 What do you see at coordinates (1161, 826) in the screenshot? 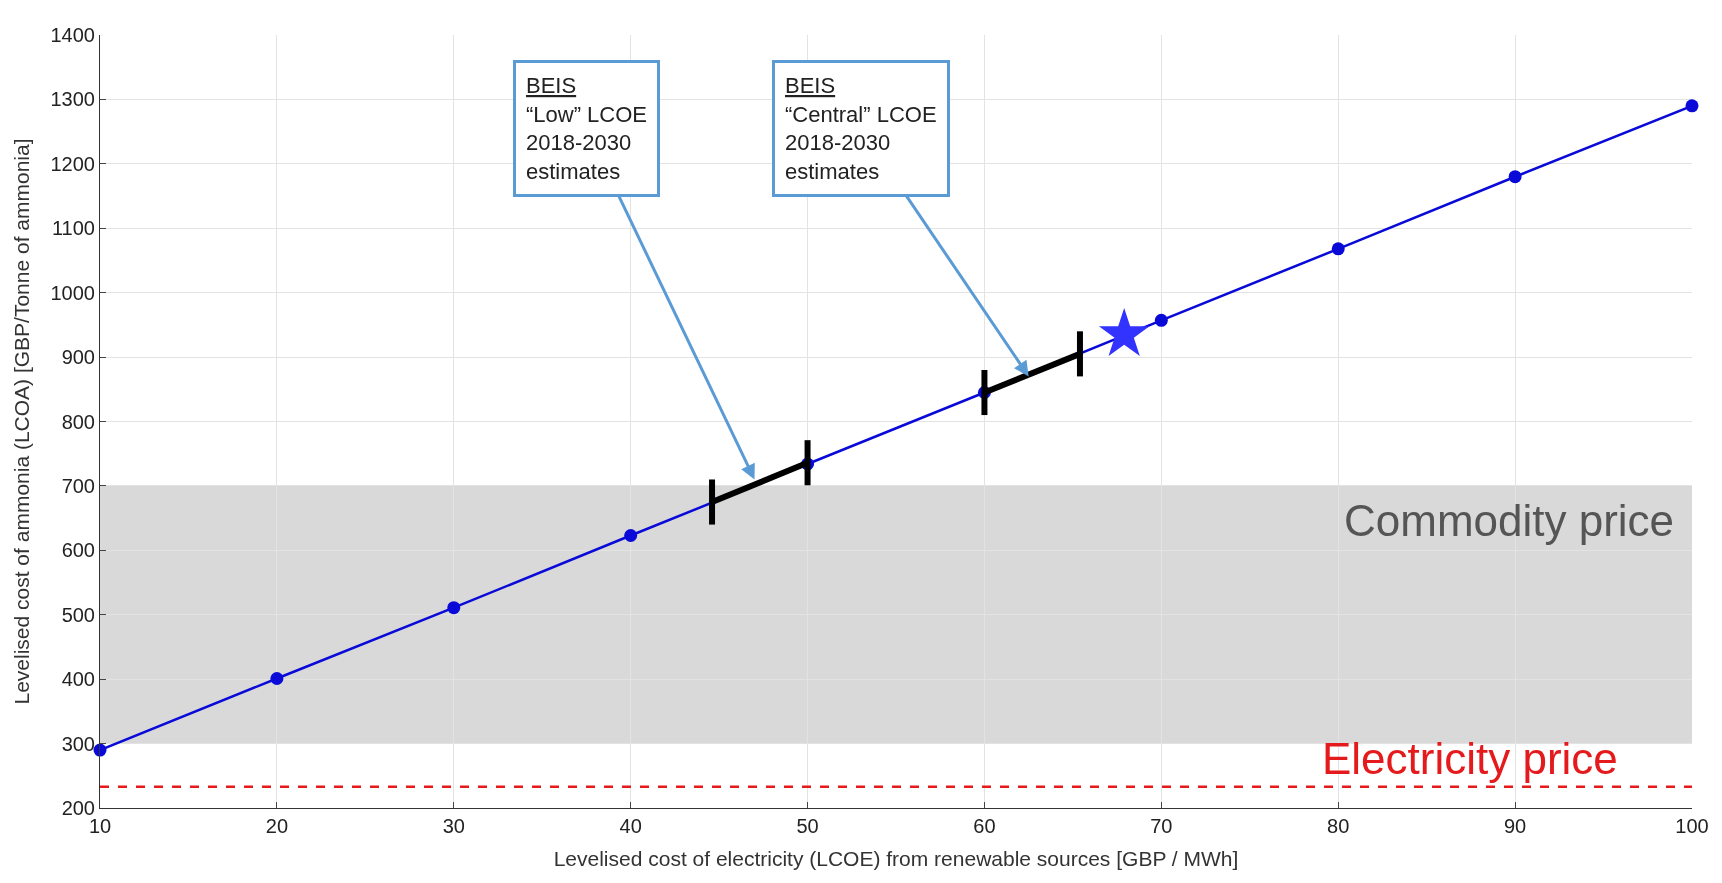
I see `x-tick-label: 70` at bounding box center [1161, 826].